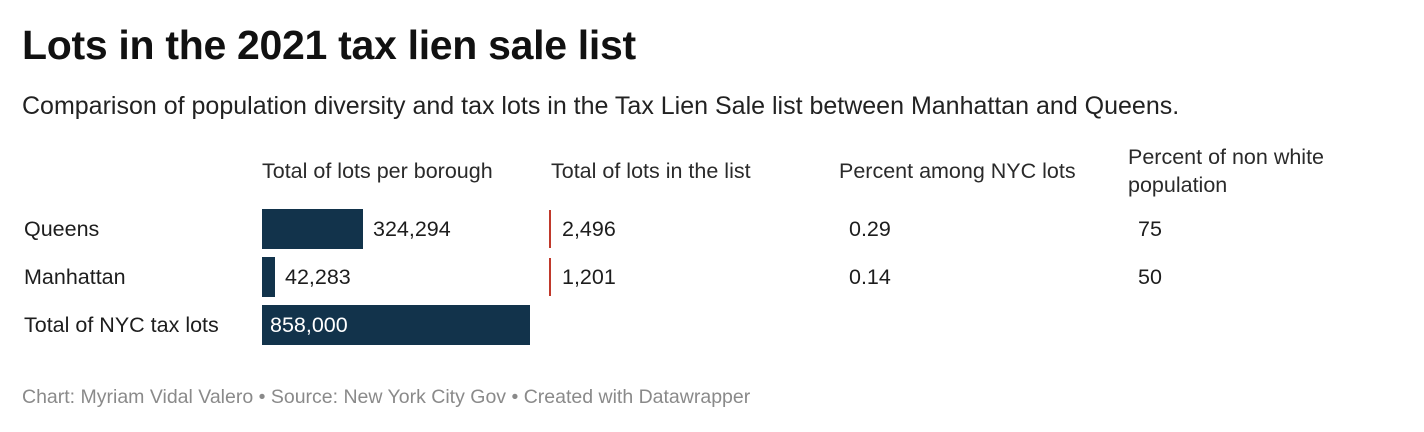 The height and width of the screenshot is (432, 1424). Describe the element at coordinates (396, 325) in the screenshot. I see `bar-total-nyc-lots` at that location.